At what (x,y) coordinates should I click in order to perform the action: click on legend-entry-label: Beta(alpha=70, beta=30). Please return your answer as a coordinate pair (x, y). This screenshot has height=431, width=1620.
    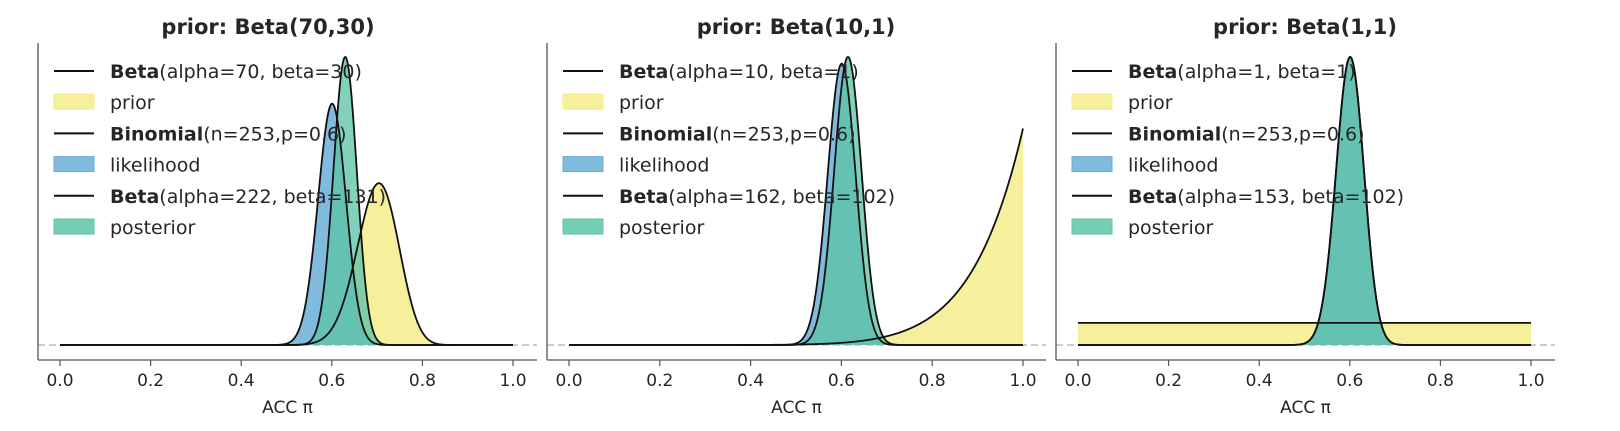
    Looking at the image, I should click on (236, 72).